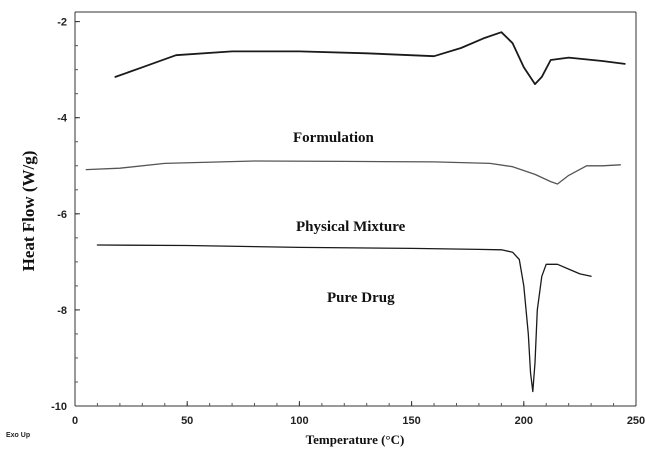  Describe the element at coordinates (361, 298) in the screenshot. I see `series-label-pure-drug: Pure Drug` at that location.